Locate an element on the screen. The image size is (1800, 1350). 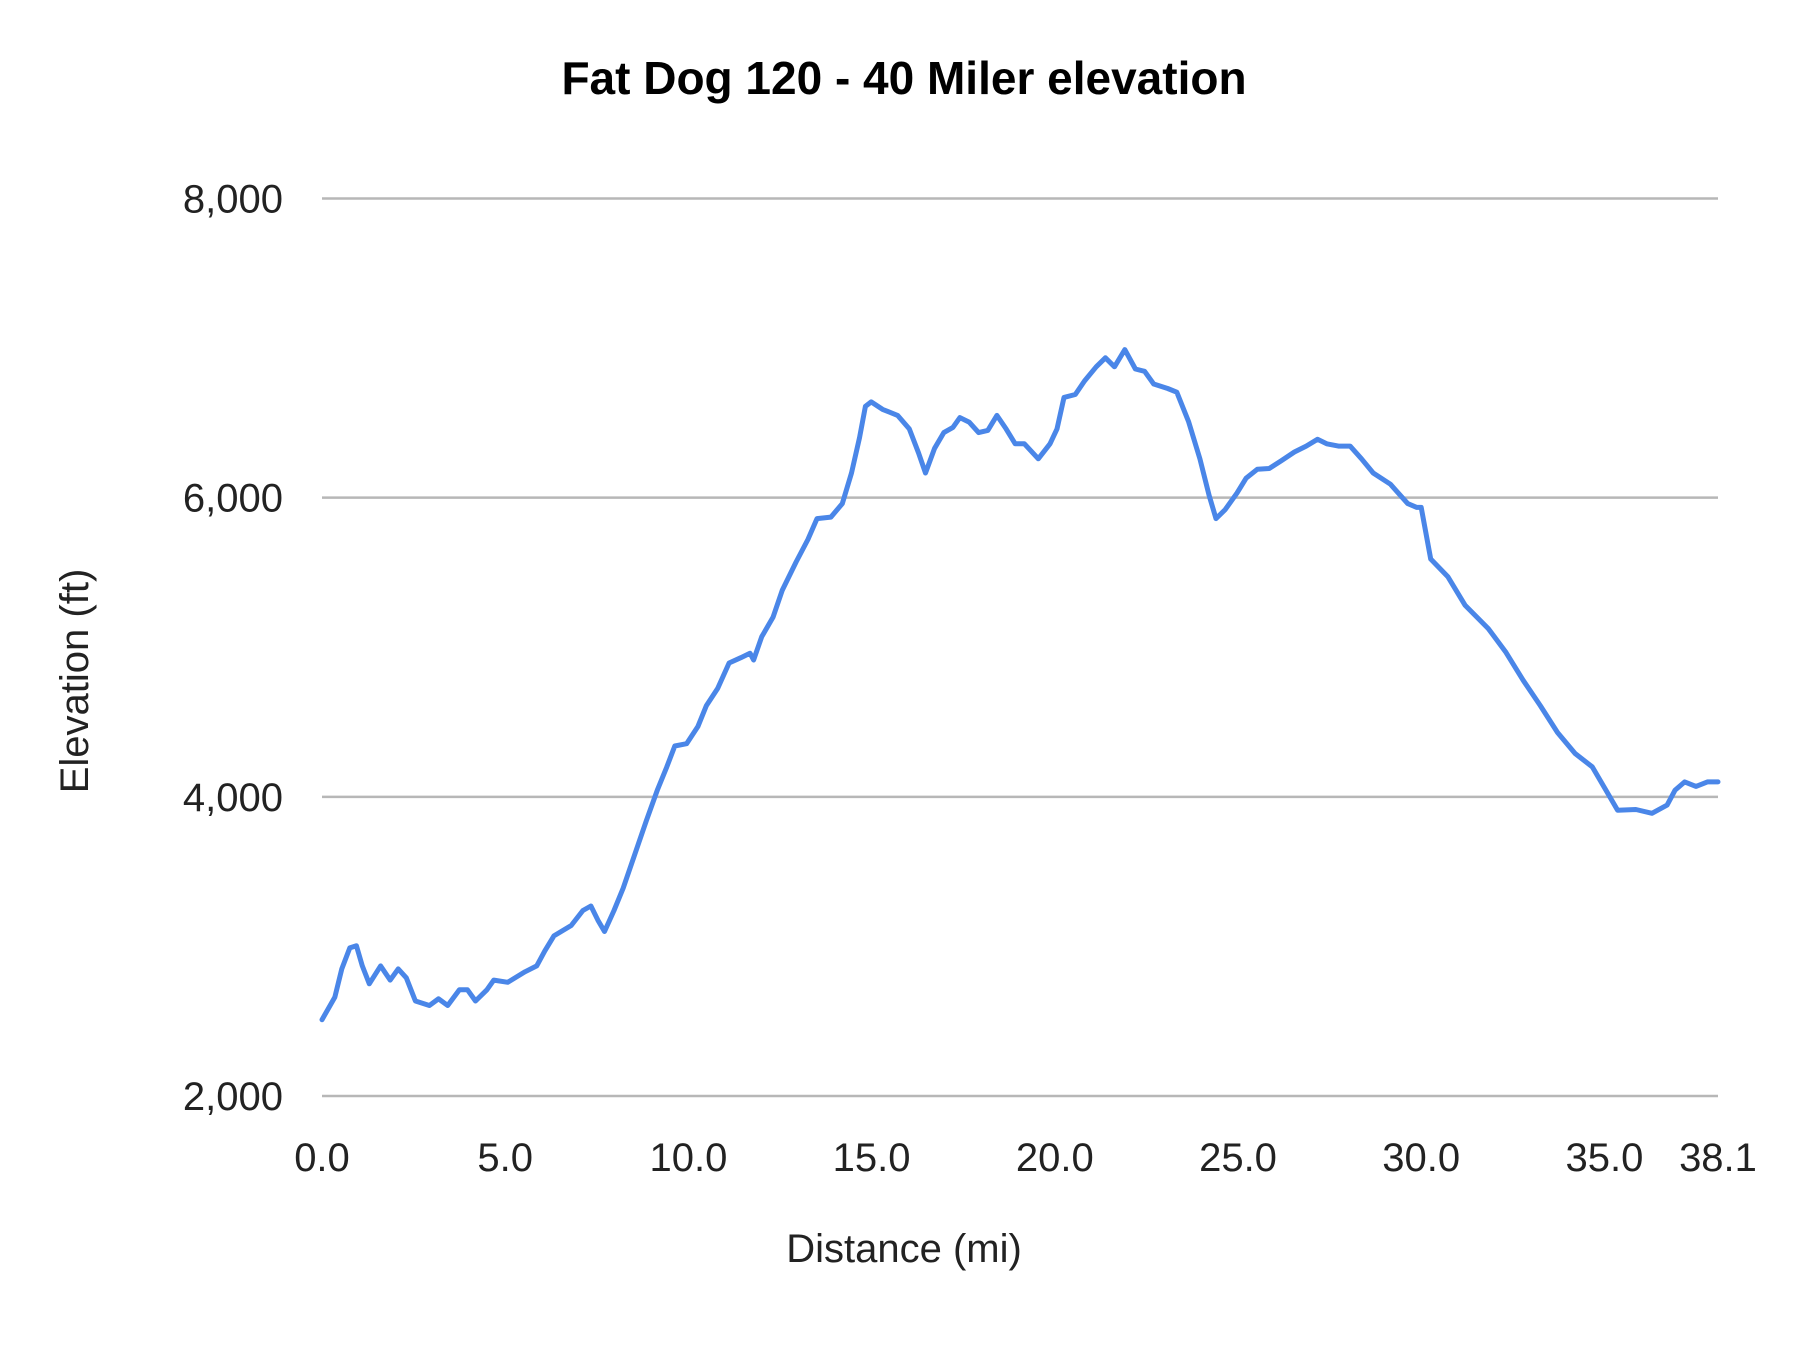
y-tick-label: 6,000 is located at coordinates (233, 499).